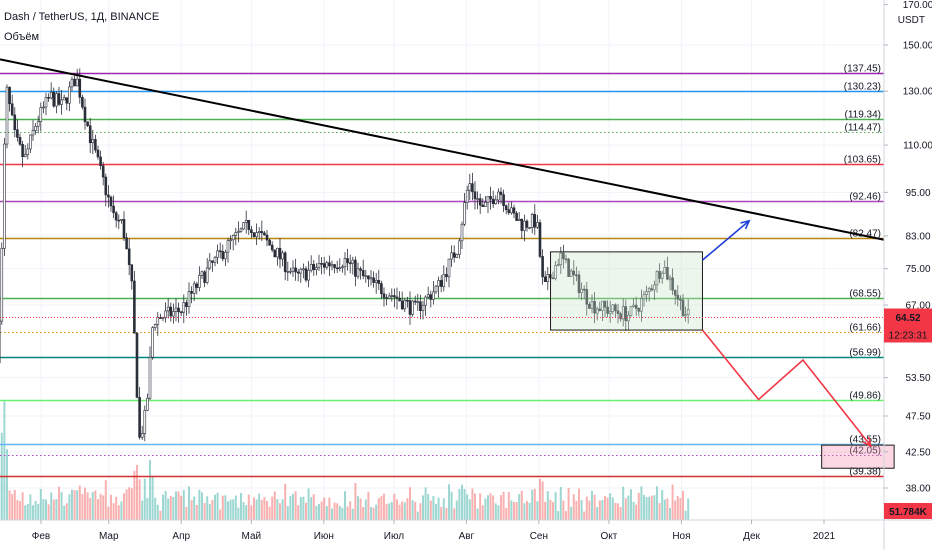 This screenshot has height=550, width=932. What do you see at coordinates (862, 69) in the screenshot?
I see `level-label: (137.45)` at bounding box center [862, 69].